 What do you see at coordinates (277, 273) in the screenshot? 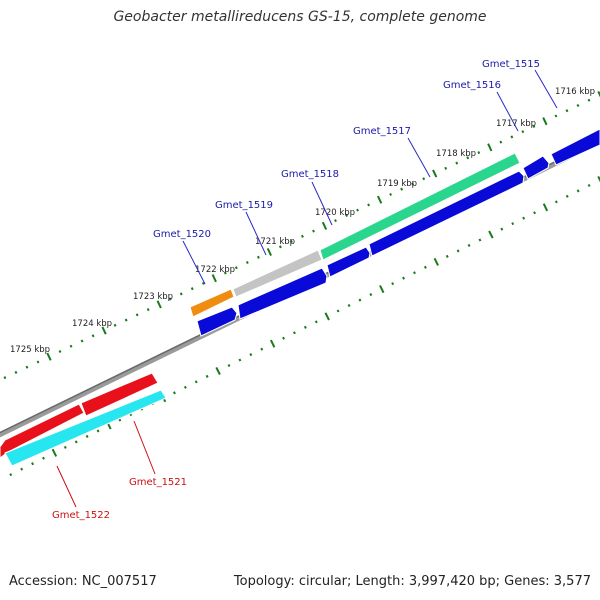
I see `gene-gray` at bounding box center [277, 273].